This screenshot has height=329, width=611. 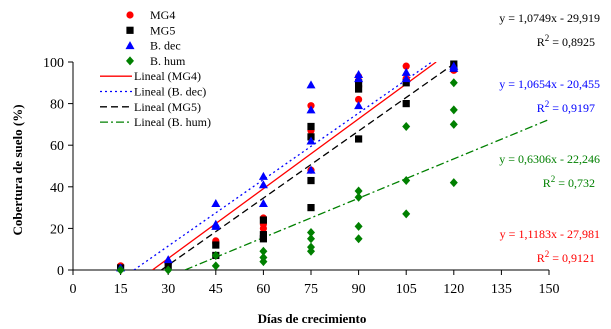 What do you see at coordinates (162, 30) in the screenshot?
I see `legend-entry: MG5` at bounding box center [162, 30].